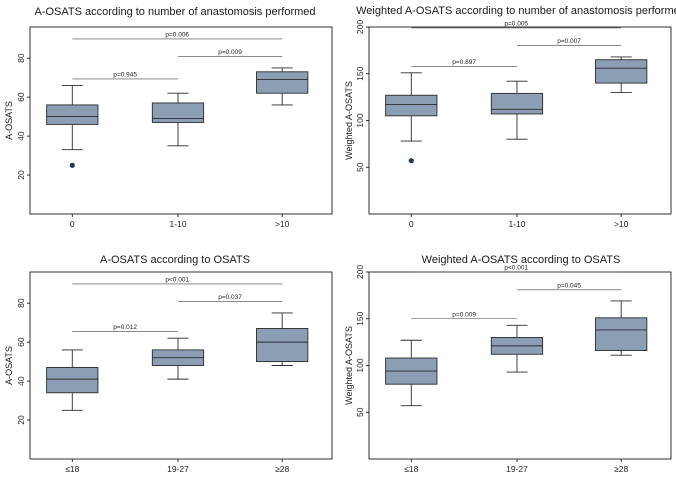  Describe the element at coordinates (516, 23) in the screenshot. I see `p-value-label: p=0.005` at that location.